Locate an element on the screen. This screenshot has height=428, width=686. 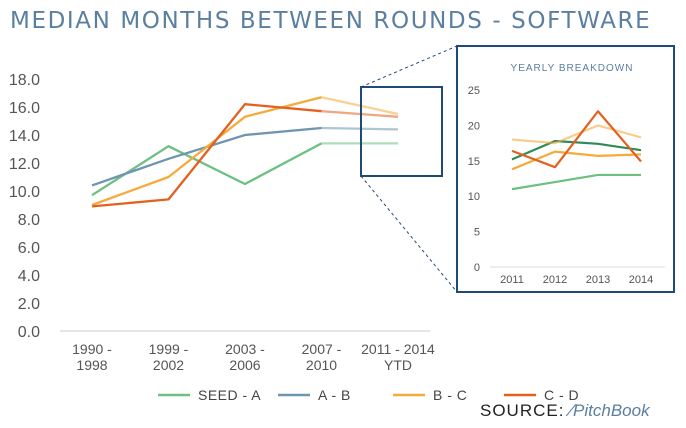
inset-y-tick-label: 15 is located at coordinates (474, 162).